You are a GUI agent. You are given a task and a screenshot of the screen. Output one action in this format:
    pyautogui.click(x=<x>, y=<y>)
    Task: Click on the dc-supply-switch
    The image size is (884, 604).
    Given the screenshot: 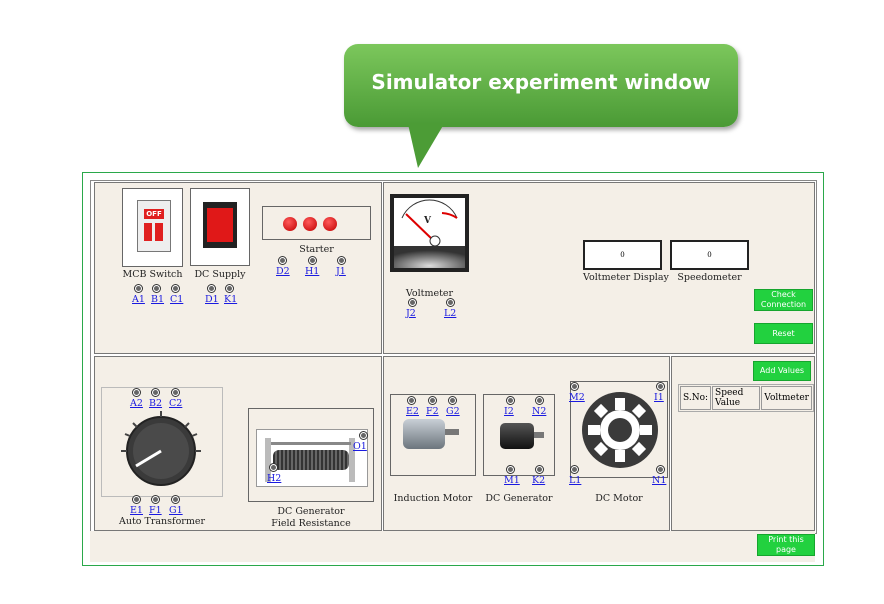 What is the action you would take?
    pyautogui.click(x=220, y=227)
    